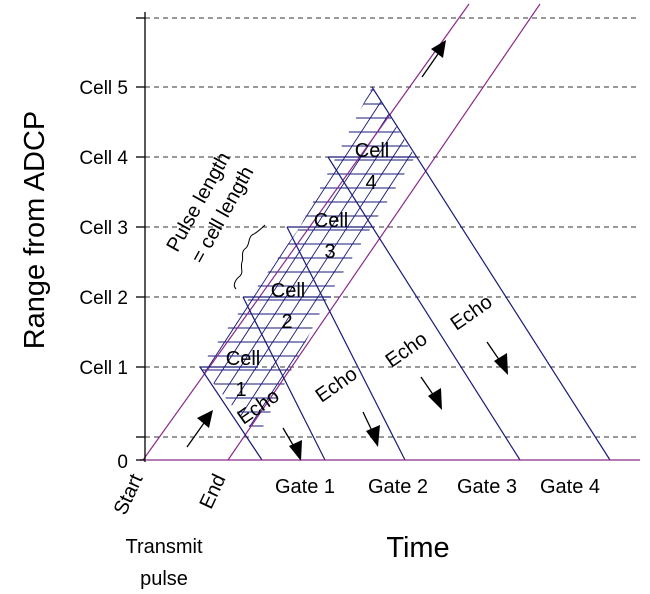  What do you see at coordinates (427, 386) in the screenshot?
I see `arrow-echo-3-shaft` at bounding box center [427, 386].